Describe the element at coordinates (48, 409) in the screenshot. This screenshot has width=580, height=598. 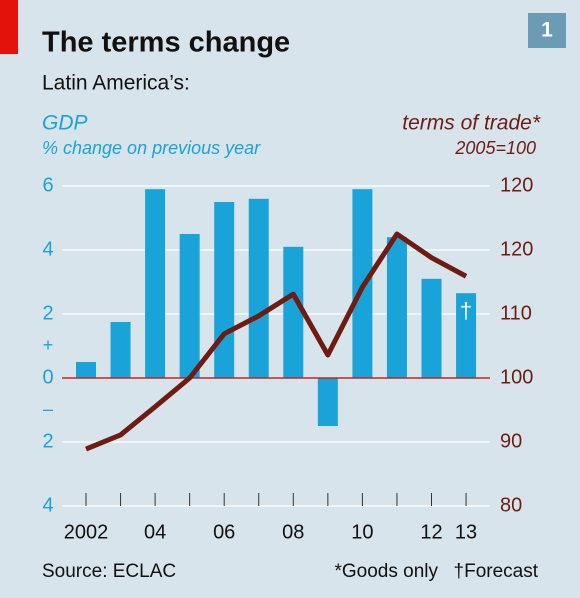
I see `minus-sign: –` at that location.